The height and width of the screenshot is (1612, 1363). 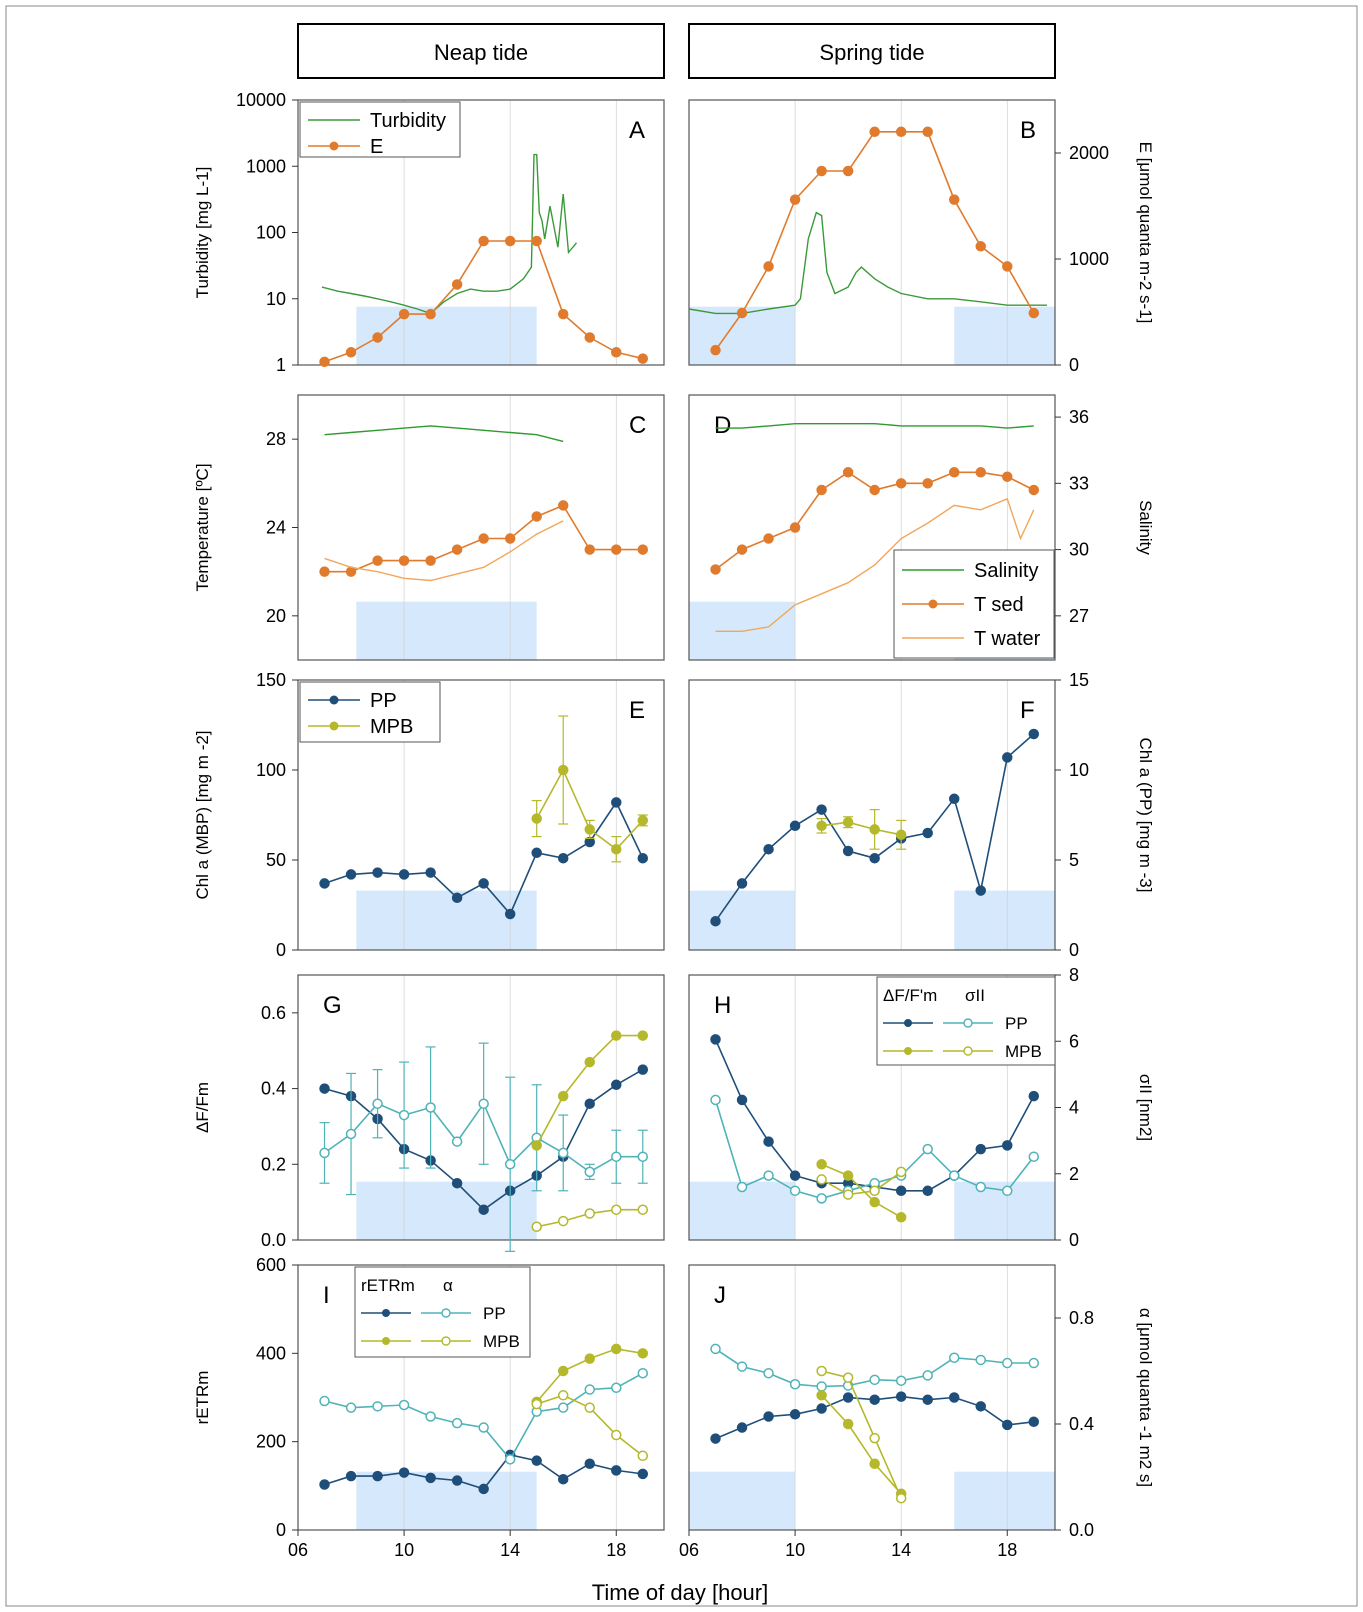 I want to click on x-axis-label: Time of day [hour], so click(x=680, y=1592).